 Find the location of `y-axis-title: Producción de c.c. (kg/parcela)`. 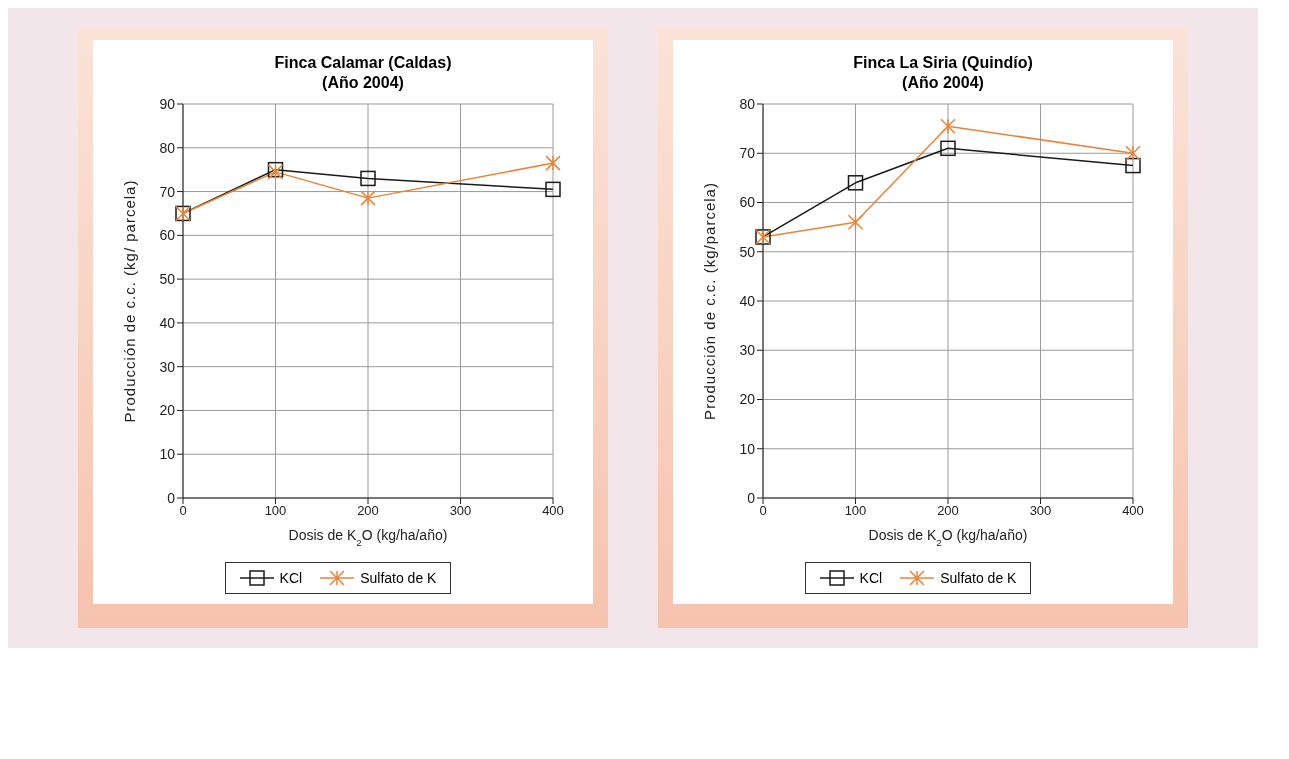

y-axis-title: Producción de c.c. (kg/parcela) is located at coordinates (709, 301).